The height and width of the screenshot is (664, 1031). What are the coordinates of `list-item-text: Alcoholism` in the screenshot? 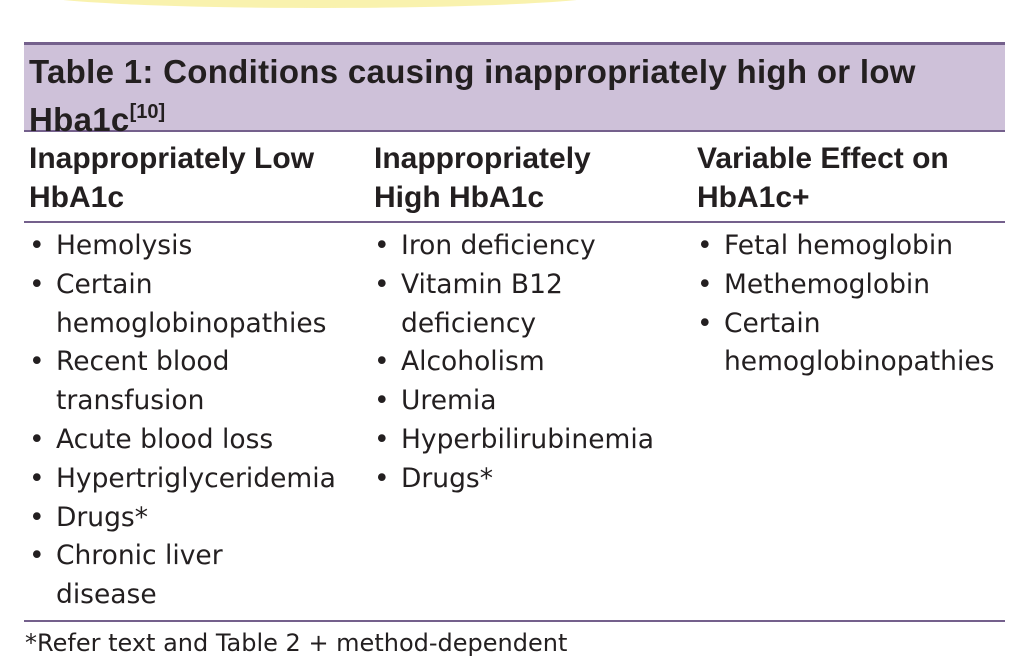 It's located at (473, 362).